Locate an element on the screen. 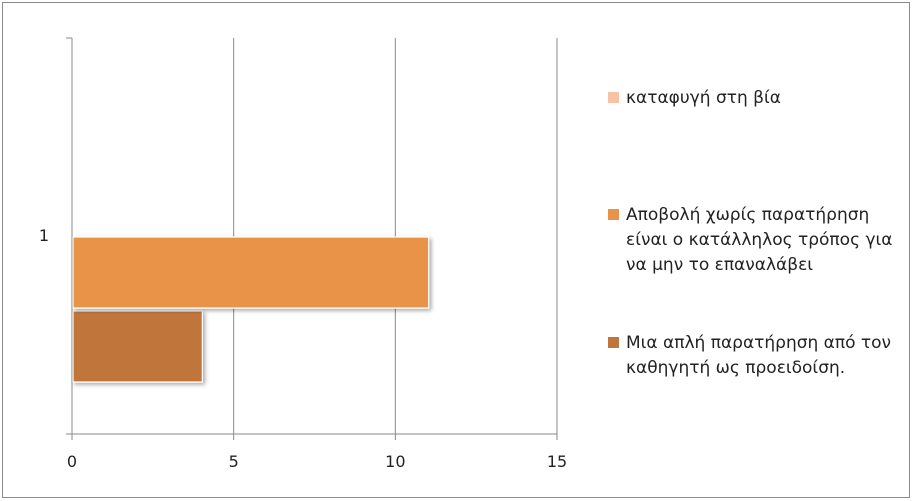 Image resolution: width=914 pixels, height=501 pixels. x-tick-label-10: 10 is located at coordinates (395, 461).